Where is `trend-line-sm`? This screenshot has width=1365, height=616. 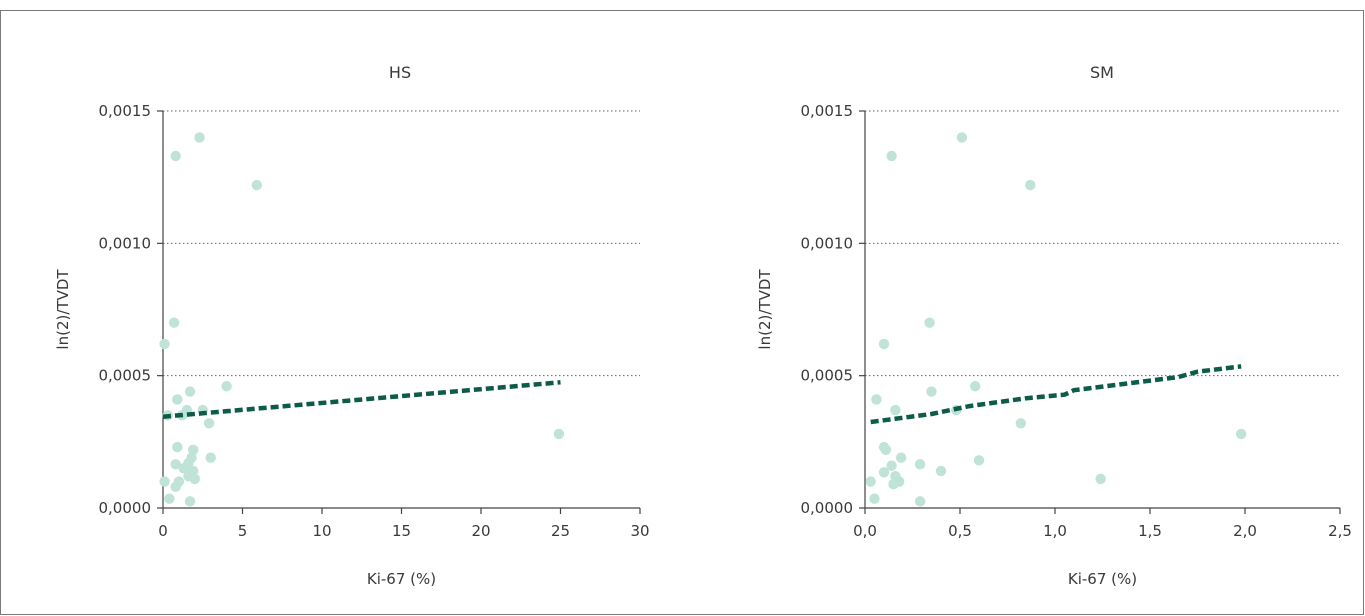 trend-line-sm is located at coordinates (1056, 394).